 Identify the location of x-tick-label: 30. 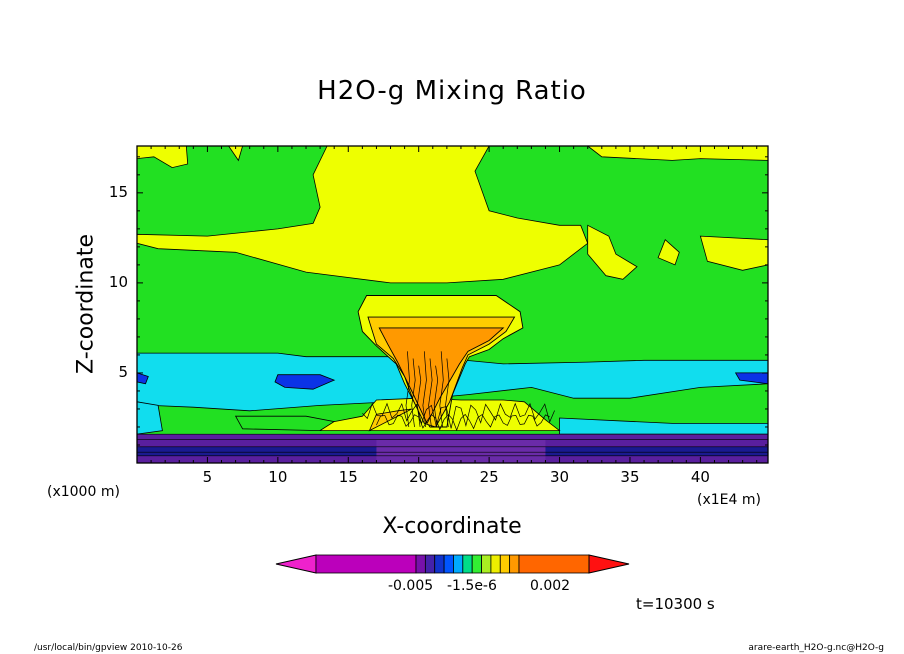
(559, 477).